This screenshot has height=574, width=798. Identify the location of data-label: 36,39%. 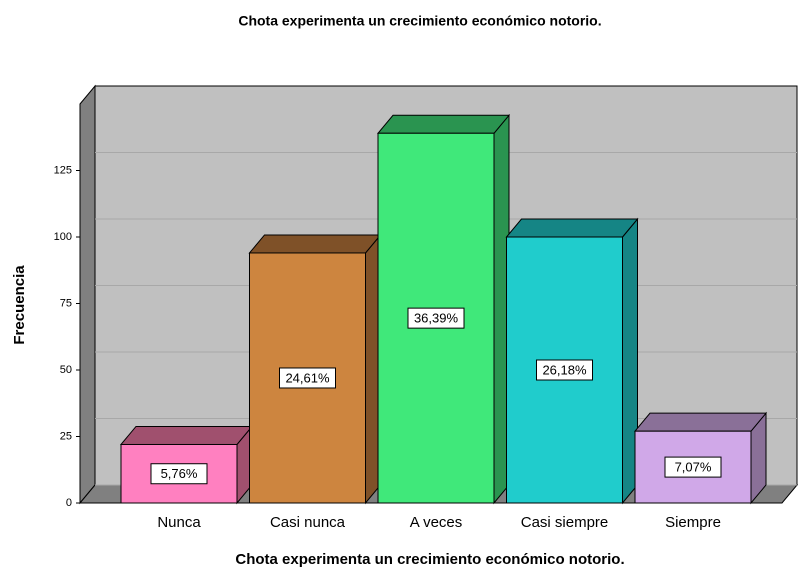
(436, 318).